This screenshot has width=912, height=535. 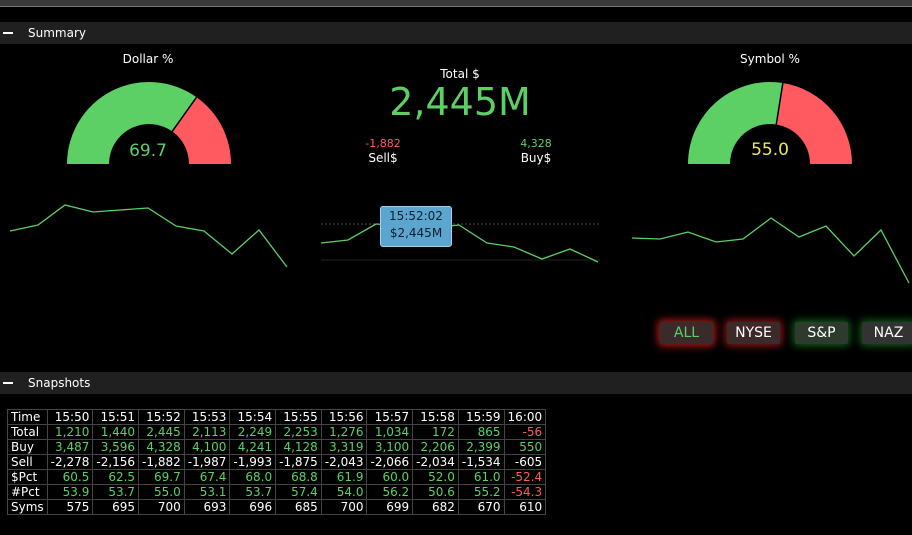 I want to click on table-cell: 56.2, so click(x=390, y=492).